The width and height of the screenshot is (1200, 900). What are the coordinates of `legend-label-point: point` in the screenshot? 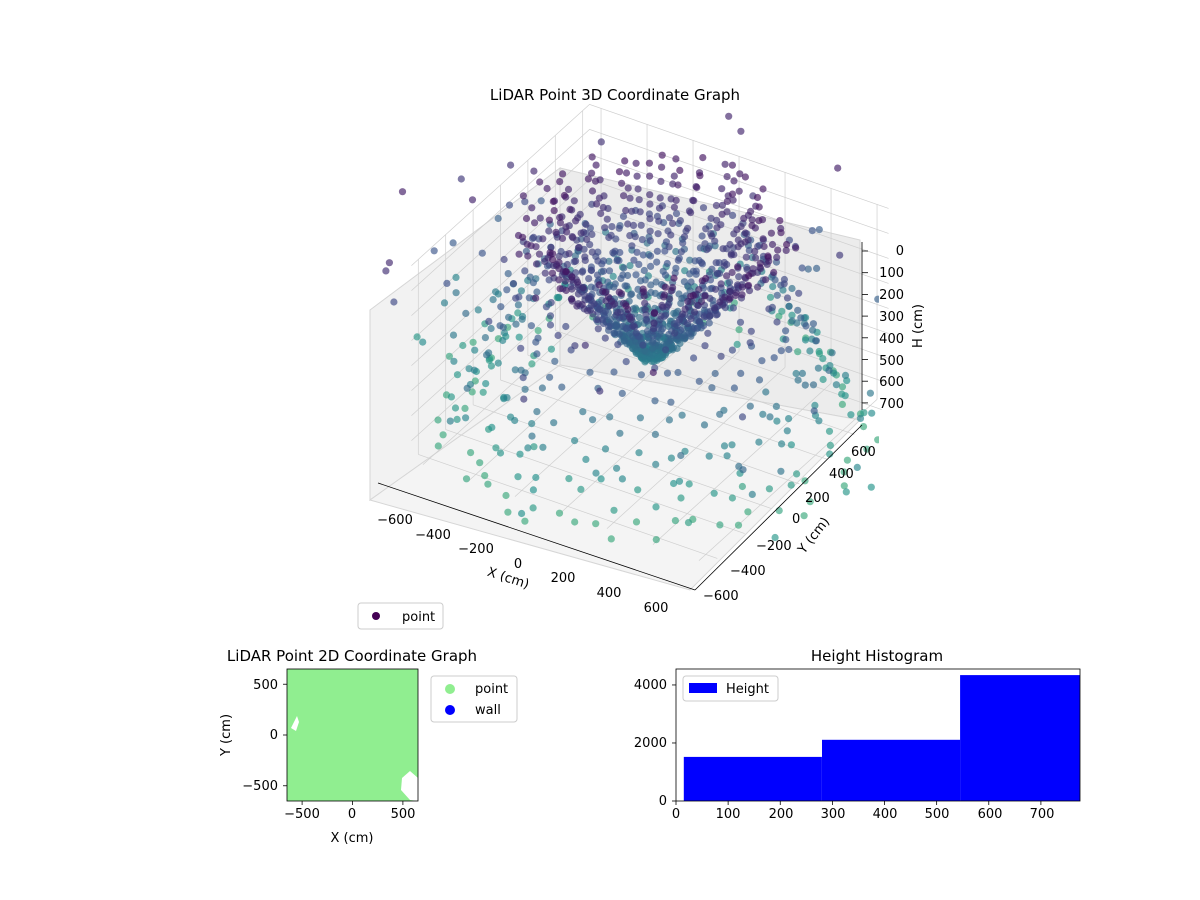 It's located at (418, 617).